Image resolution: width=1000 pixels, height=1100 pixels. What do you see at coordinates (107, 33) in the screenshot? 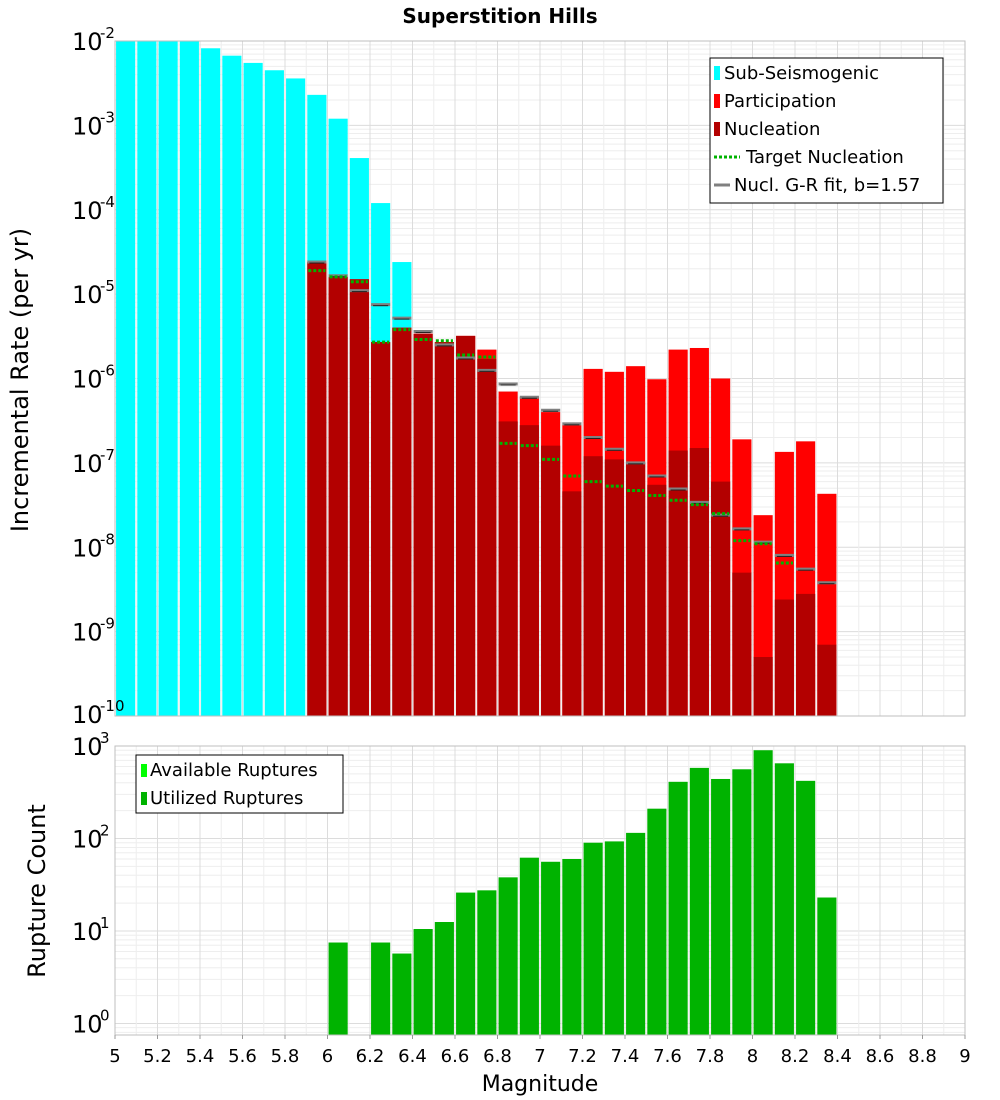
I see `rate-y-tick-exponent: -2` at bounding box center [107, 33].